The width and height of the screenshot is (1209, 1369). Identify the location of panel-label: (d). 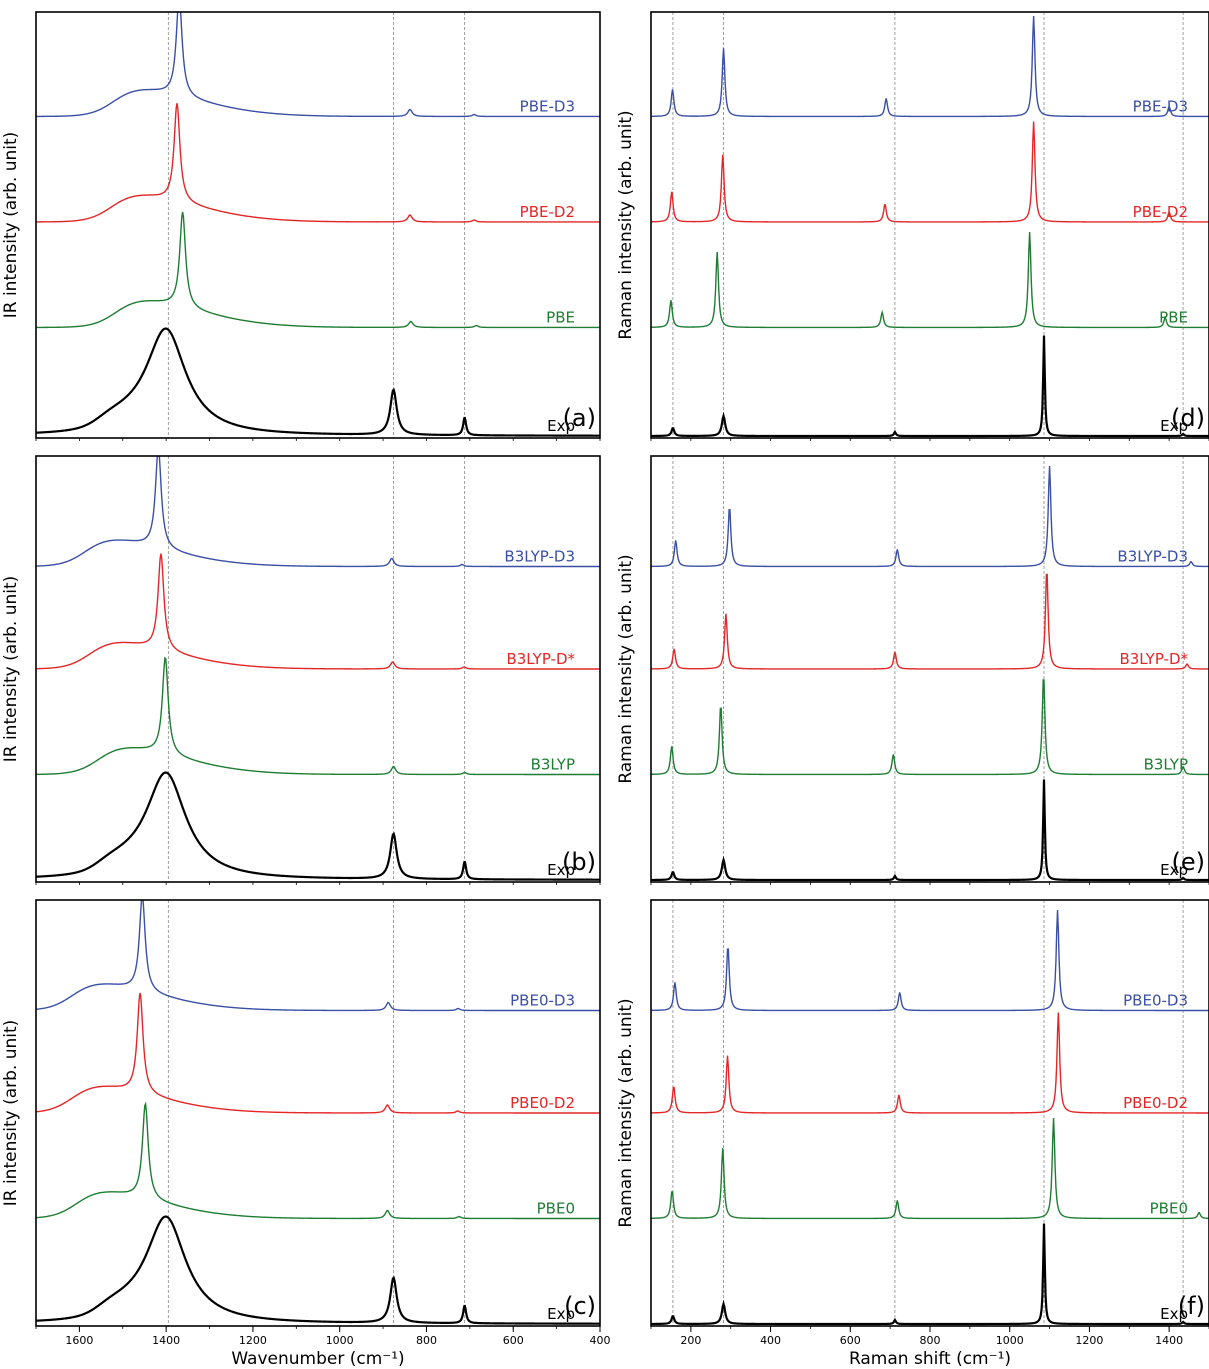
(1188, 418).